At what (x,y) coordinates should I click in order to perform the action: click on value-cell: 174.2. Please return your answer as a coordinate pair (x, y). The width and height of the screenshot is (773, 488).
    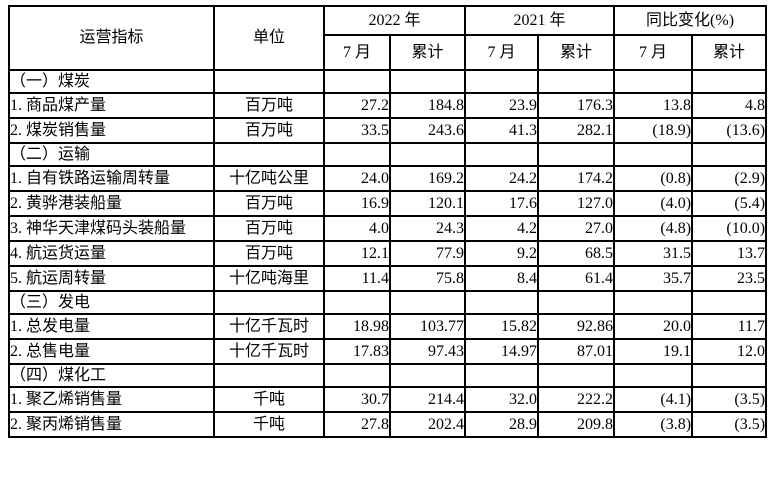
    Looking at the image, I should click on (576, 178).